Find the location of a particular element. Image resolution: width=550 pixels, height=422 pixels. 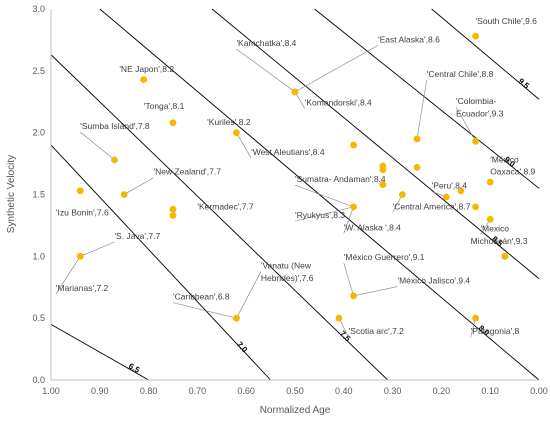

annotation-label-19: 'Izu Bonin',7.6 is located at coordinates (82, 213).